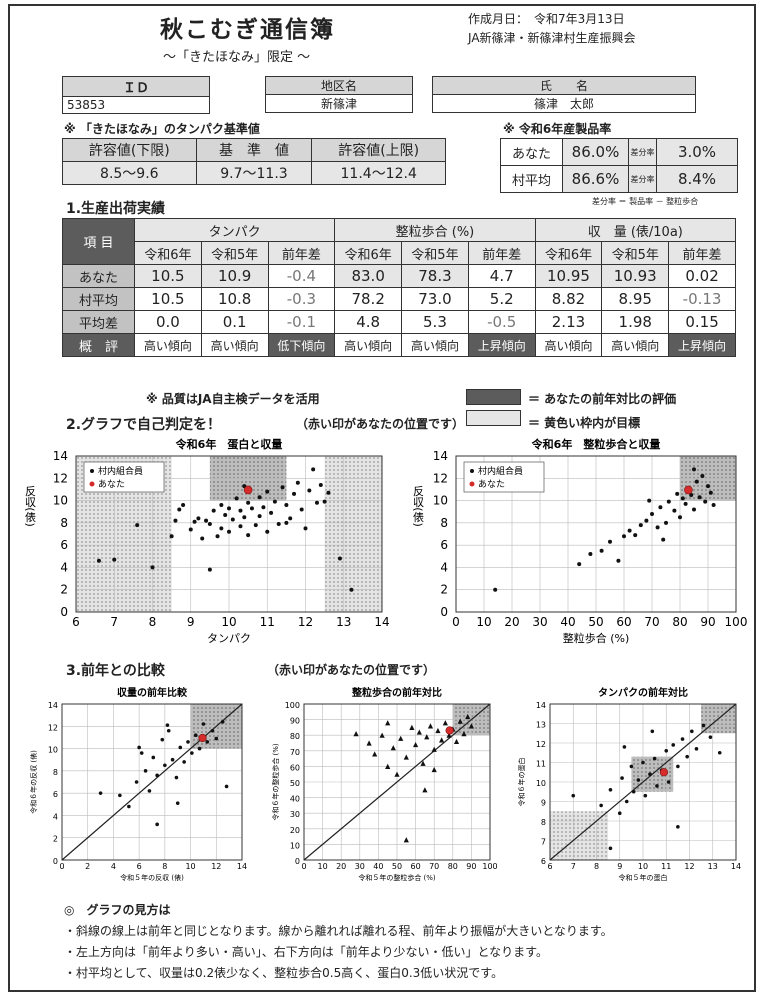 This screenshot has width=763, height=997. Describe the element at coordinates (234, 276) in the screenshot. I see `value-cell: 10.9` at that location.